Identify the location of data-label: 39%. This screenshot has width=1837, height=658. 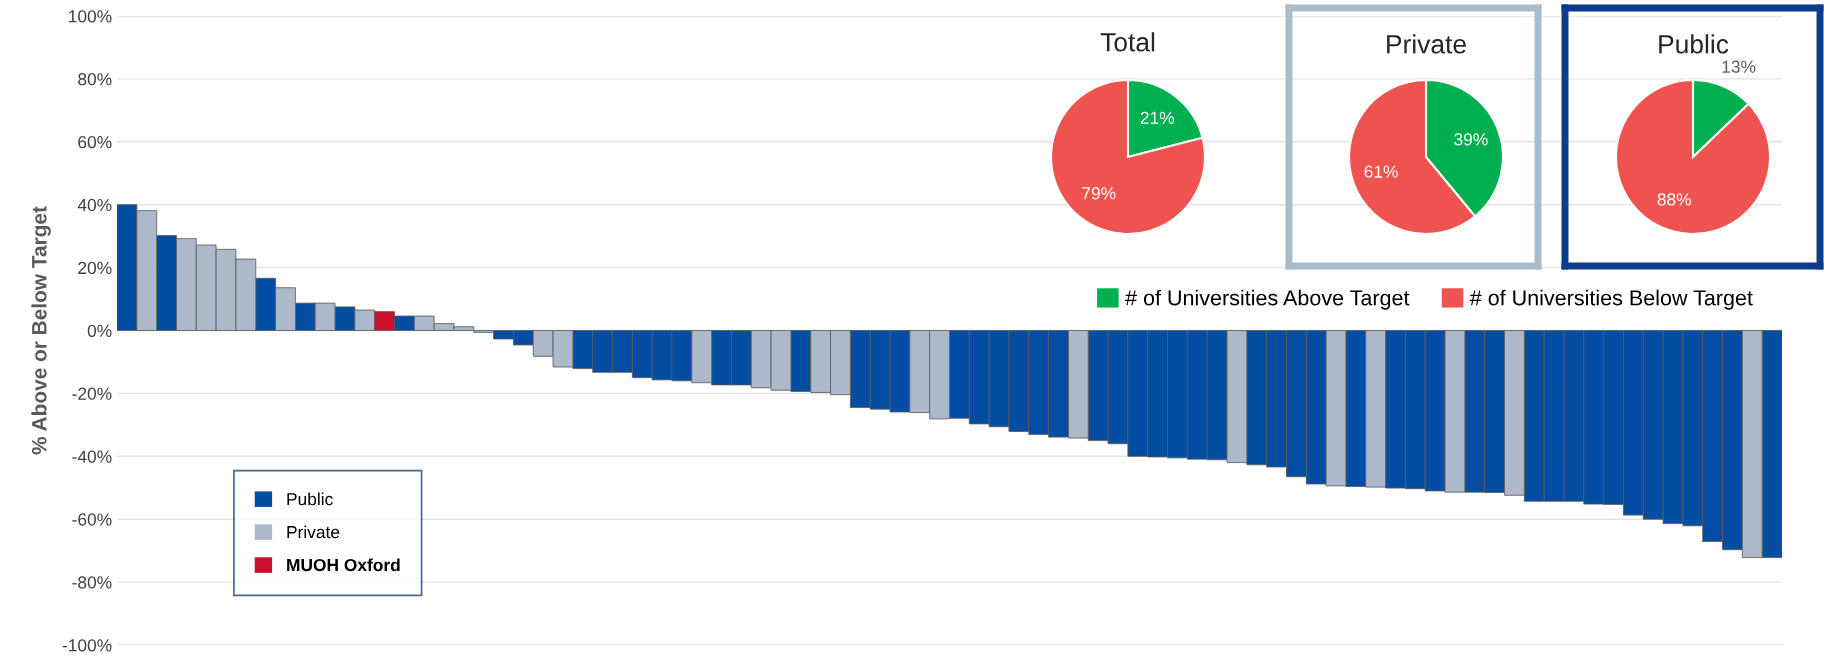
(1471, 139).